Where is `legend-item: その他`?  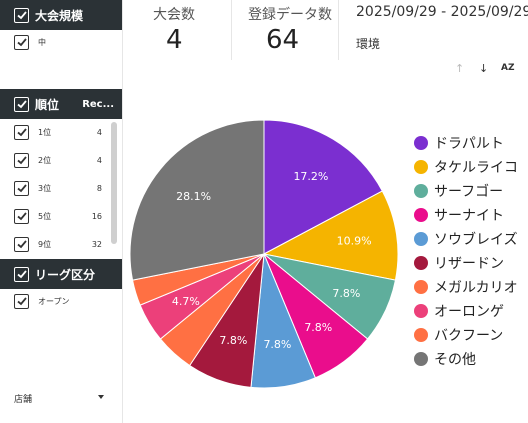 legend-item: その他 is located at coordinates (445, 359).